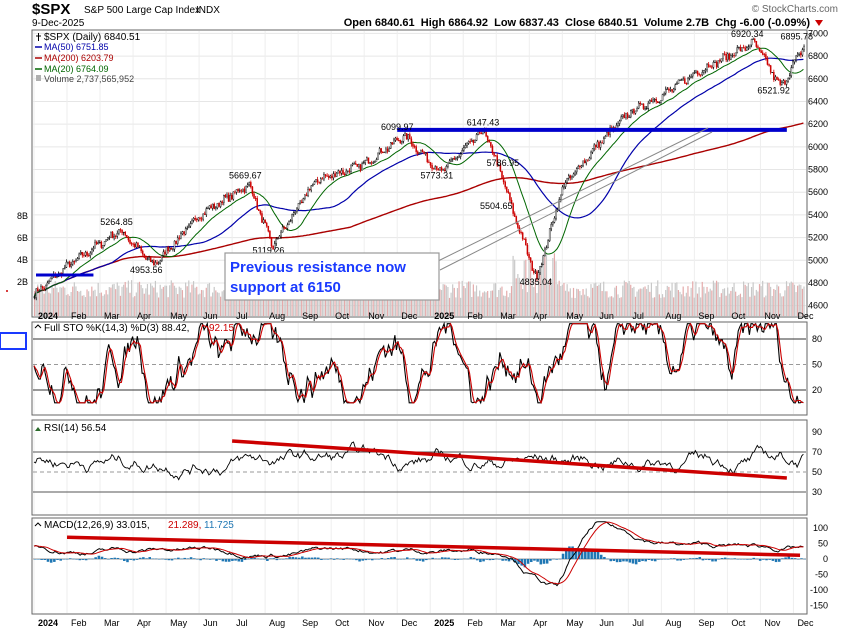 Image resolution: width=850 pixels, height=633 pixels. What do you see at coordinates (536, 282) in the screenshot?
I see `price-label: 4835.04` at bounding box center [536, 282].